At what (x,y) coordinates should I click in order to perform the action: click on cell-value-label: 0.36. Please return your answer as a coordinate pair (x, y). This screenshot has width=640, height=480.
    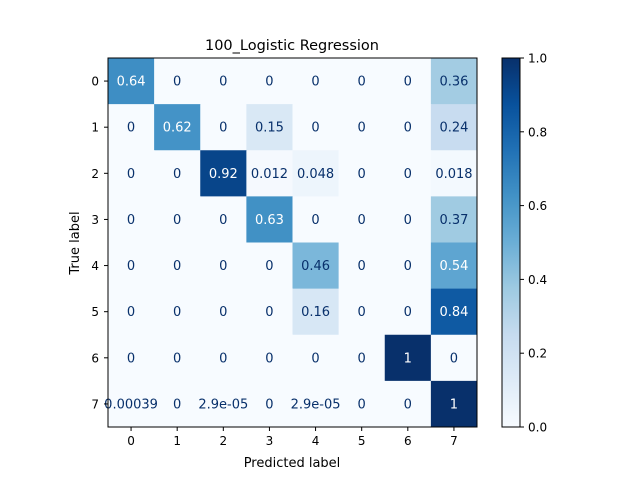
    Looking at the image, I should click on (453, 82).